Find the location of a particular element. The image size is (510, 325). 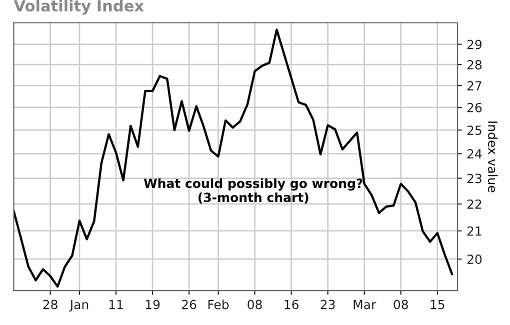

x-tick-label: Mar is located at coordinates (365, 305).